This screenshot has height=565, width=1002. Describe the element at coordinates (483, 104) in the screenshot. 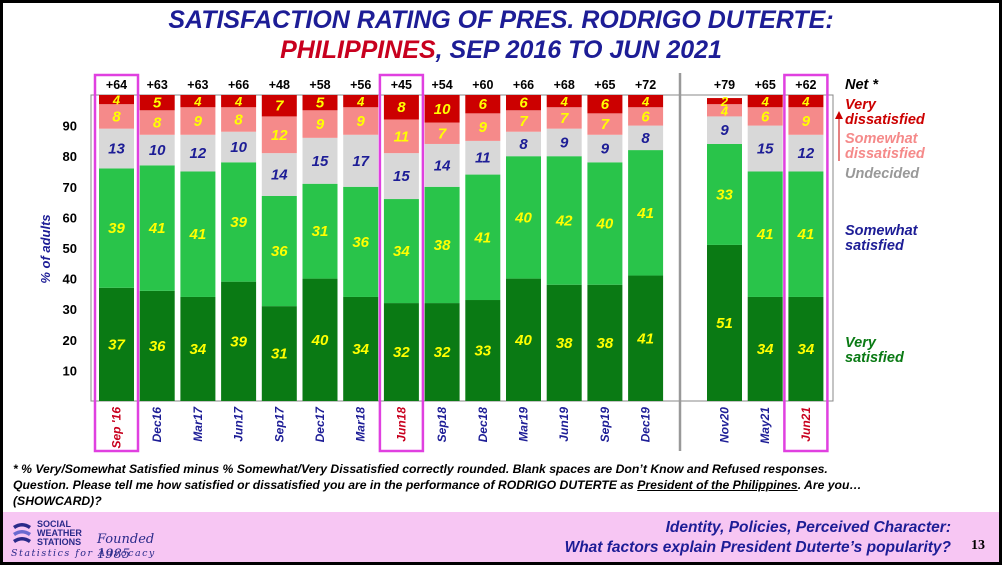

I see `data-label: 6` at that location.